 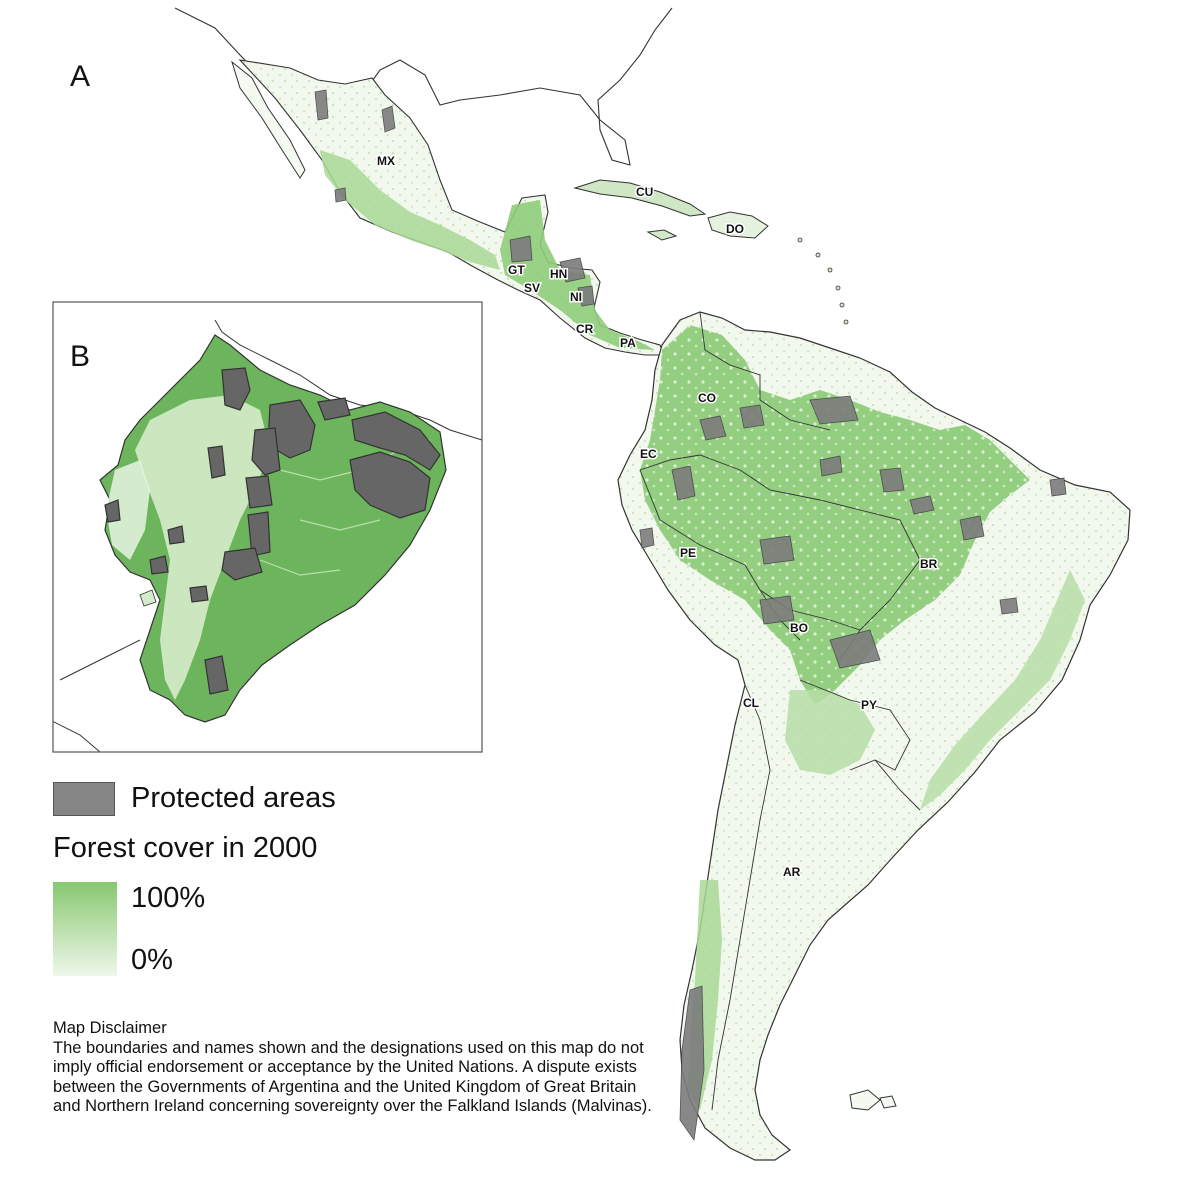 I want to click on inset-map, so click(x=267, y=527).